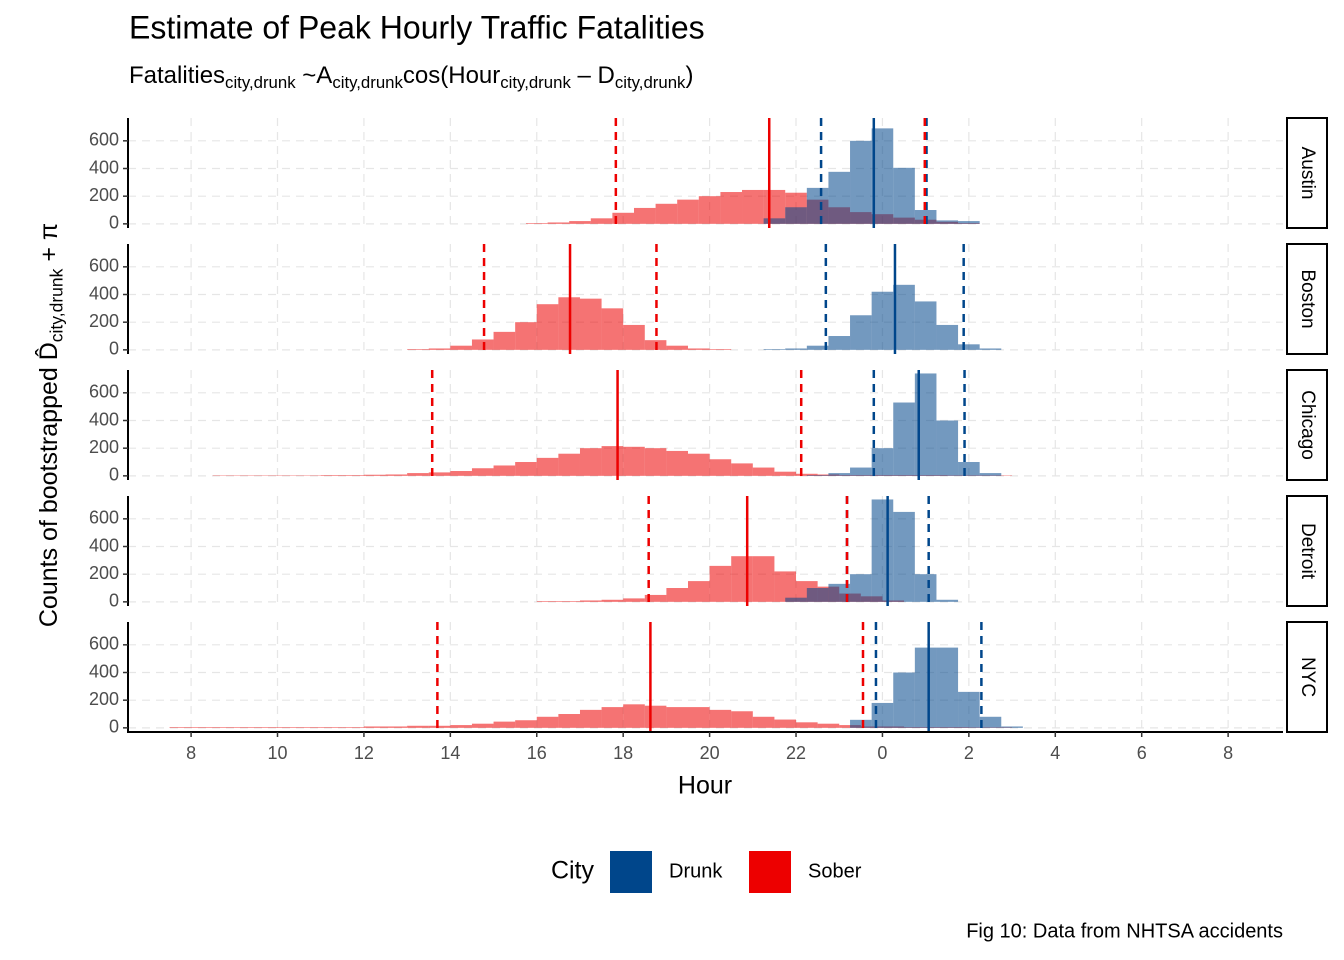  What do you see at coordinates (882, 753) in the screenshot?
I see `x-tick-label: 0` at bounding box center [882, 753].